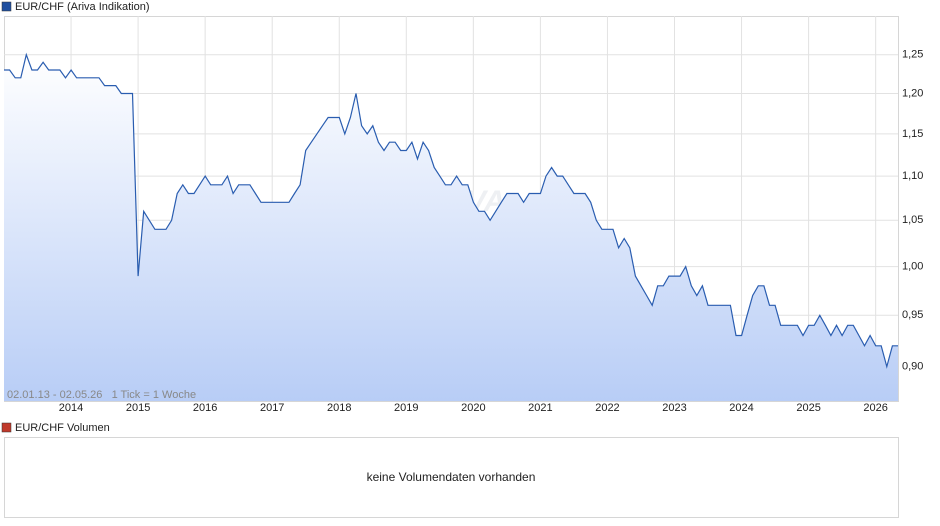  I want to click on y-tick-label: 1,15, so click(912, 134).